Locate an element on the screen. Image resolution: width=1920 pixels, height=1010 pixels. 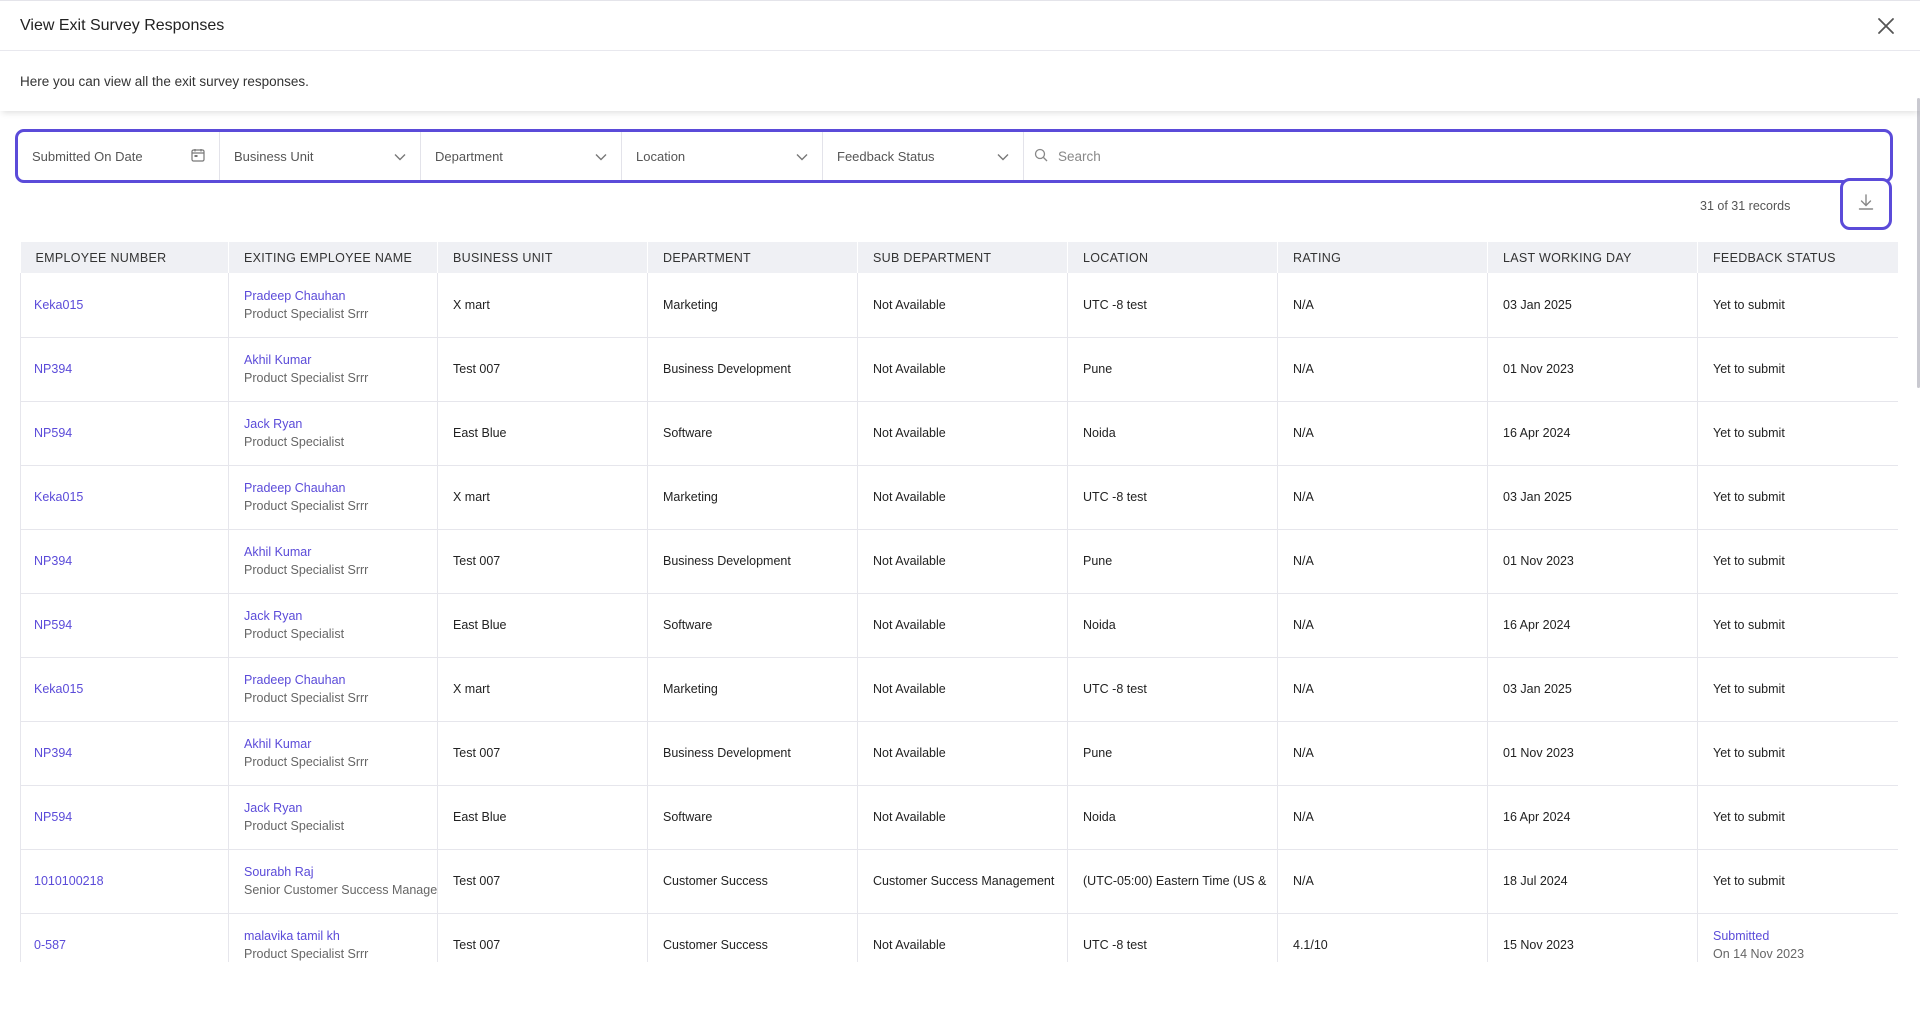
chevron-down-icon is located at coordinates (400, 156).